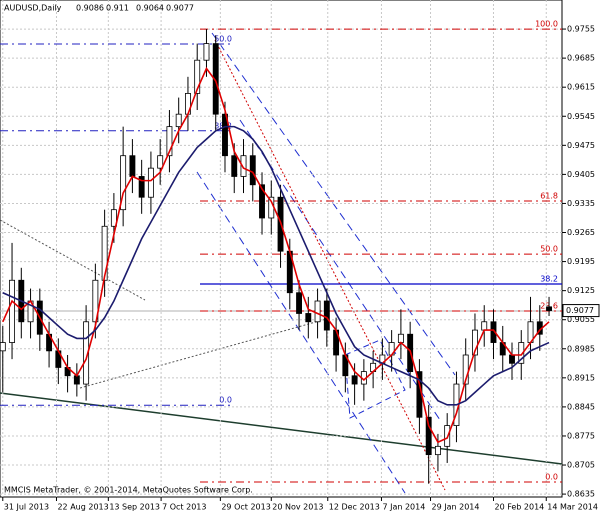  What do you see at coordinates (33, 8) in the screenshot?
I see `chart-title: AUDUSD,Daily` at bounding box center [33, 8].